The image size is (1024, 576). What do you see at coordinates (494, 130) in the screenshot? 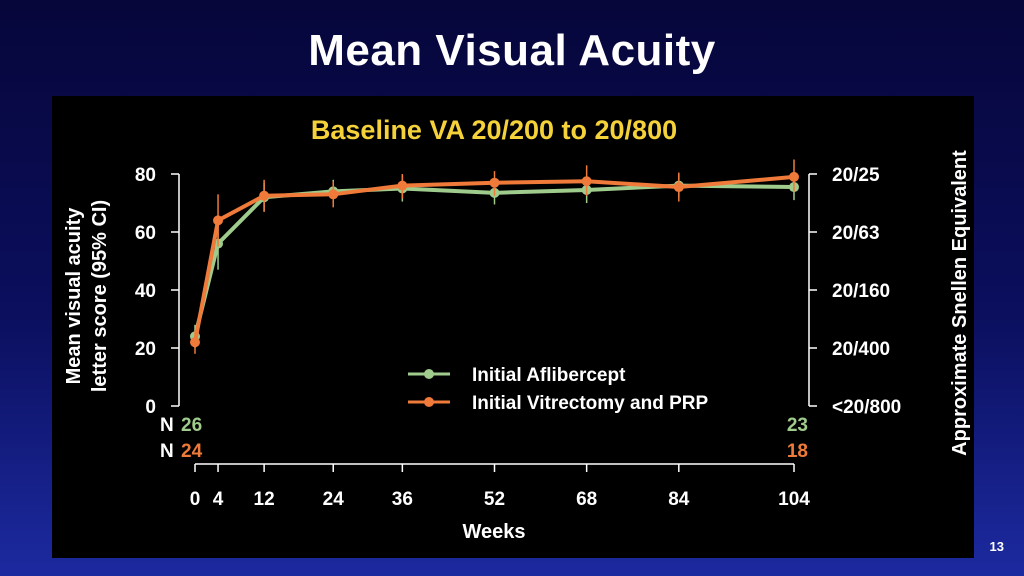
I see `chart-title: Baseline VA 20/200 to 20/800` at bounding box center [494, 130].